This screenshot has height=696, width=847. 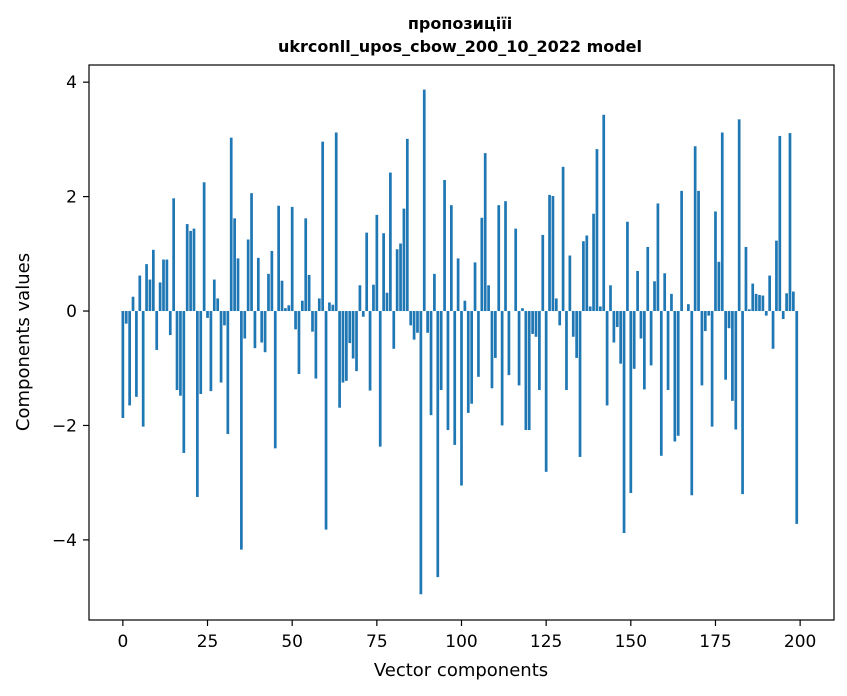 What do you see at coordinates (461, 642) in the screenshot?
I see `x-tick-label: 100` at bounding box center [461, 642].